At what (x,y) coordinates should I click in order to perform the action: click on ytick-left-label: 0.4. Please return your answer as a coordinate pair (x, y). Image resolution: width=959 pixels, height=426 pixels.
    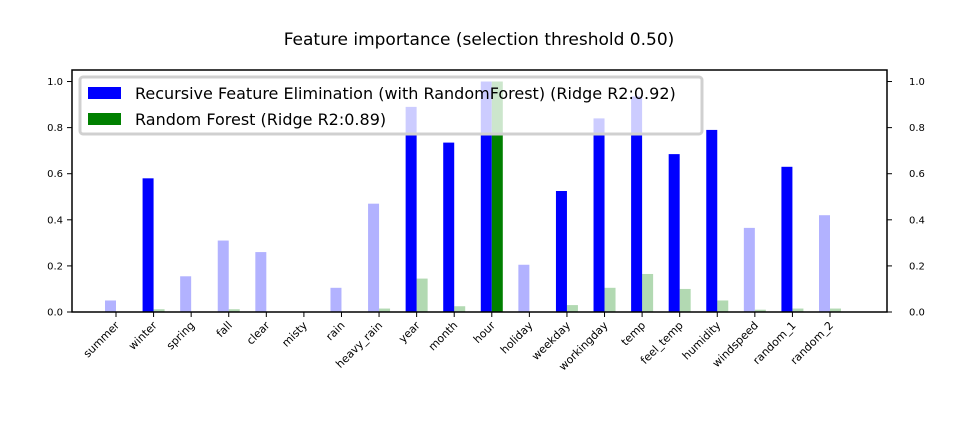
    Looking at the image, I should click on (55, 220).